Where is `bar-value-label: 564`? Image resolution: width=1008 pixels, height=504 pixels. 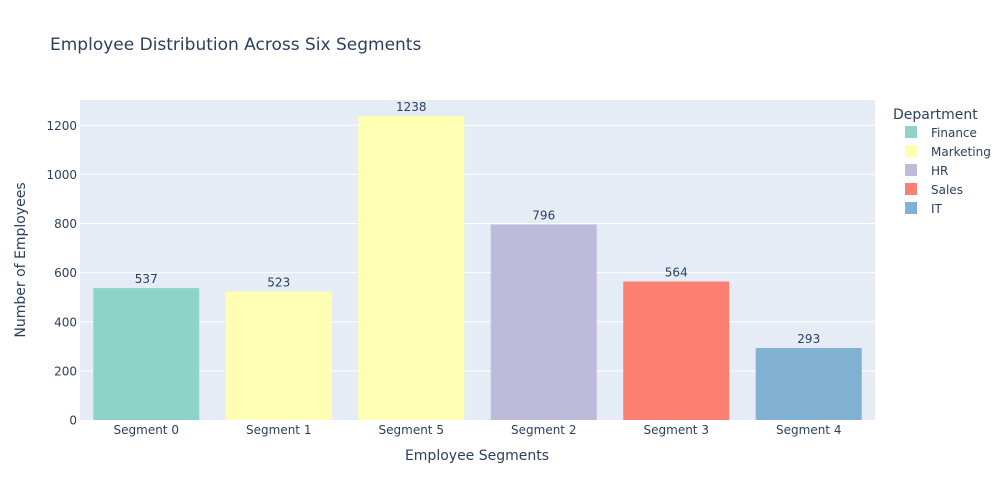 bar-value-label: 564 is located at coordinates (676, 272).